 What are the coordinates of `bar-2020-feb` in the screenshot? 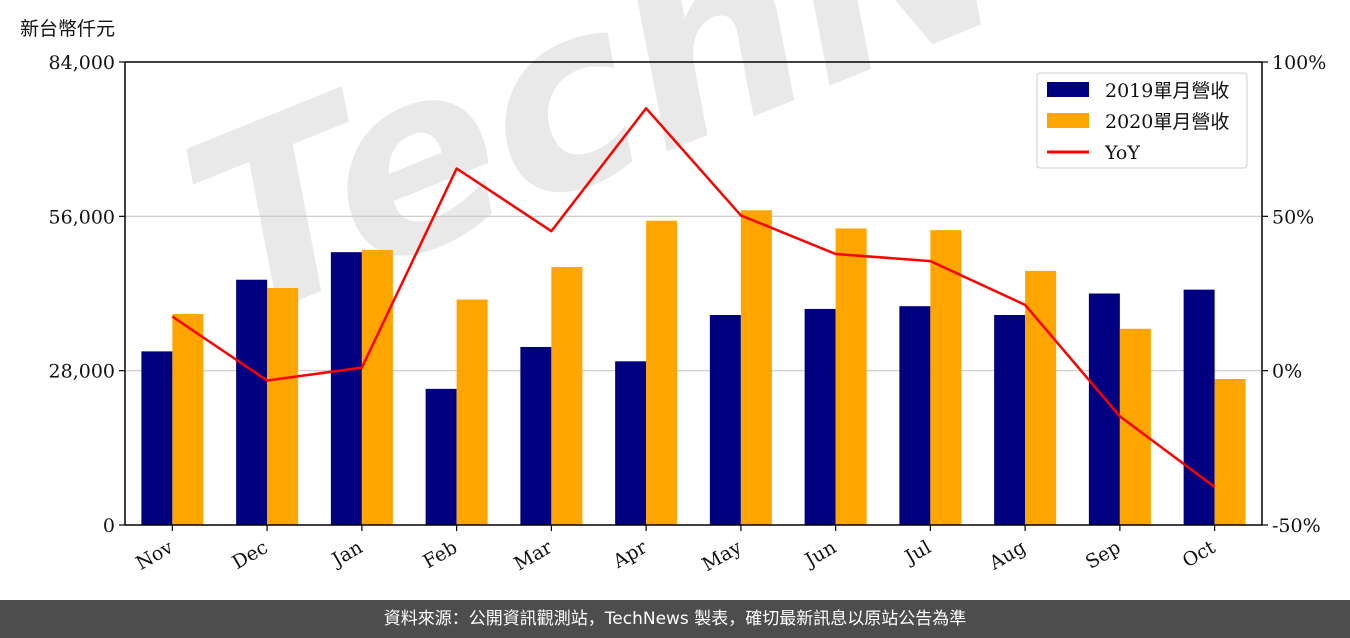 It's located at (472, 412).